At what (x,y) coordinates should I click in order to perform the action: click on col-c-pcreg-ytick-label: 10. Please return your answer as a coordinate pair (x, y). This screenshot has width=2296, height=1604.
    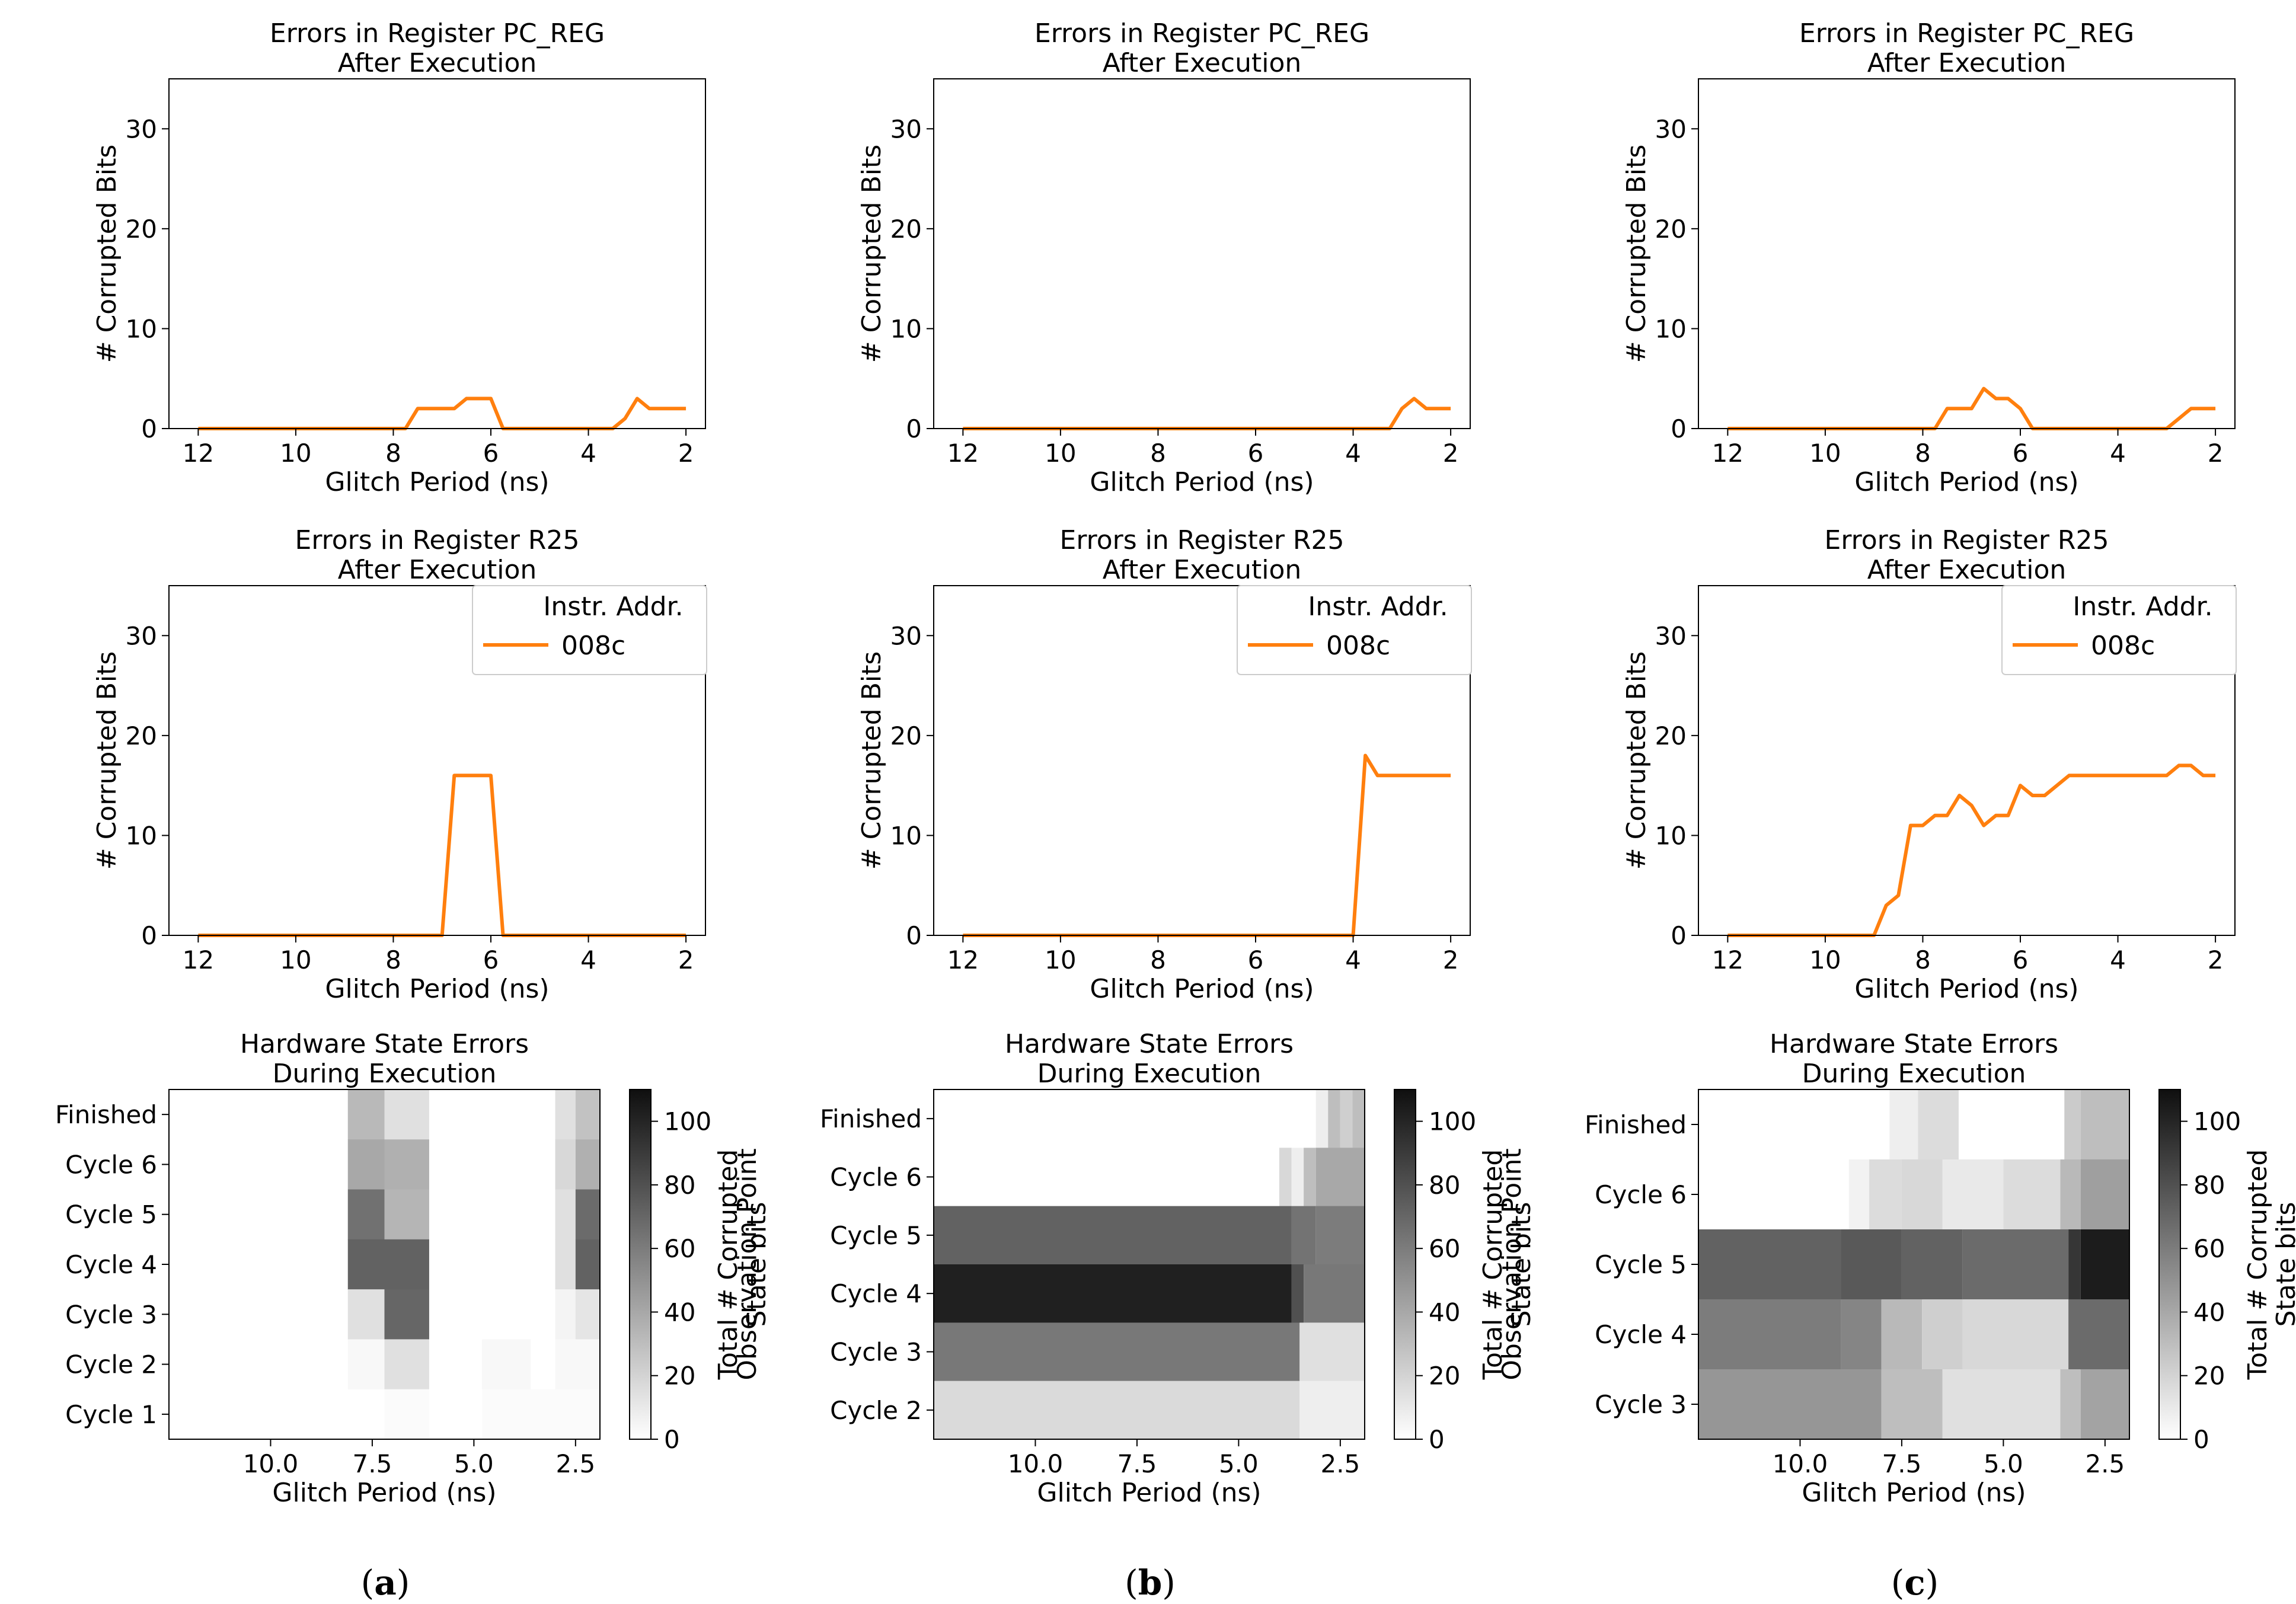
    Looking at the image, I should click on (1671, 328).